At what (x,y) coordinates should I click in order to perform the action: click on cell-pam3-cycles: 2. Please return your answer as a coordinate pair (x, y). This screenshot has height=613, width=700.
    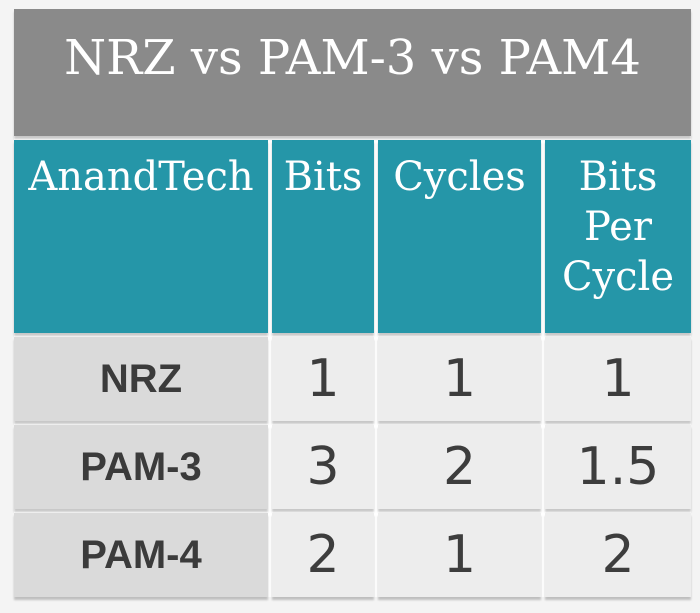
    Looking at the image, I should click on (459, 467).